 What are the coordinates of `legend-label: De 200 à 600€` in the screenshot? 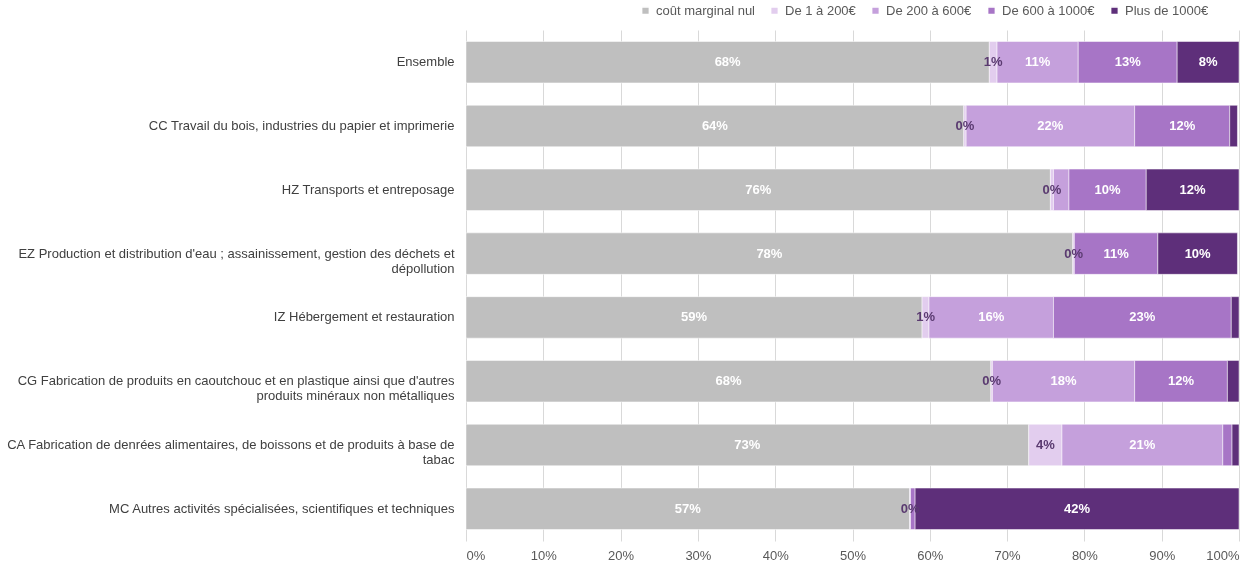 It's located at (929, 10).